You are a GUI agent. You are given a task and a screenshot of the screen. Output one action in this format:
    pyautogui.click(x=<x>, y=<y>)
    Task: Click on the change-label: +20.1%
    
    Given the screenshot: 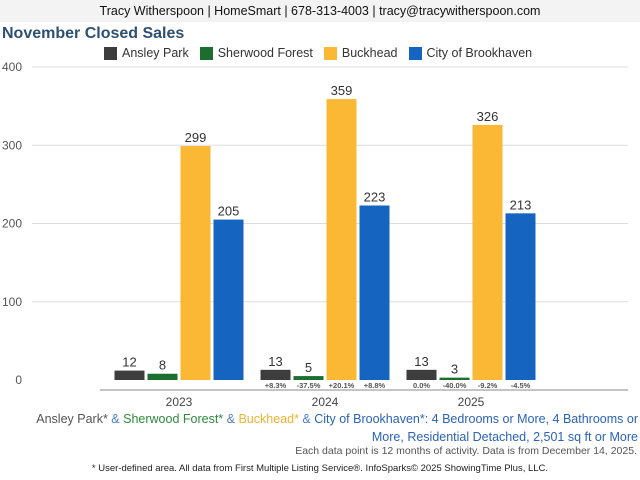 What is the action you would take?
    pyautogui.click(x=342, y=385)
    